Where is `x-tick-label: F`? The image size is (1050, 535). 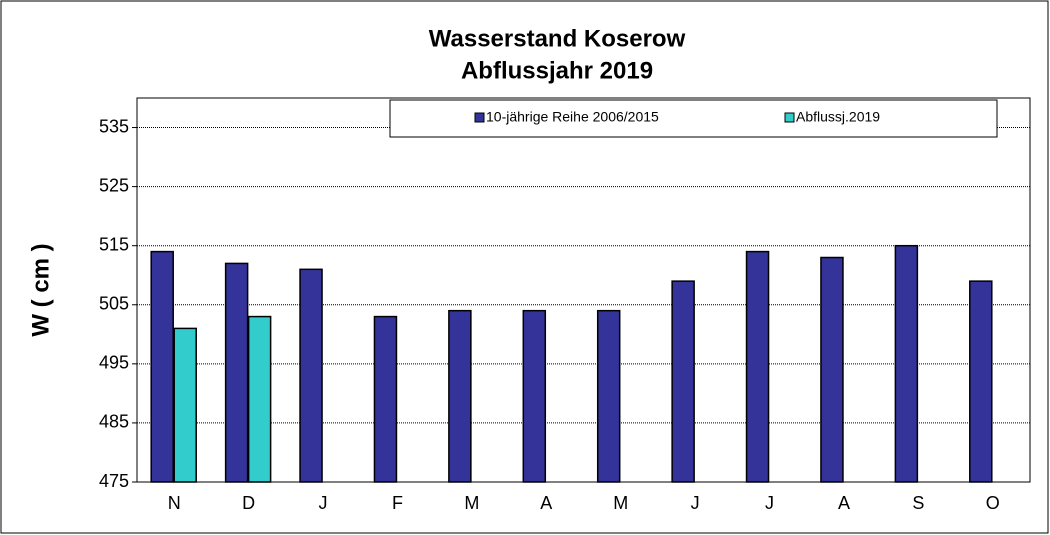 x-tick-label: F is located at coordinates (397, 503).